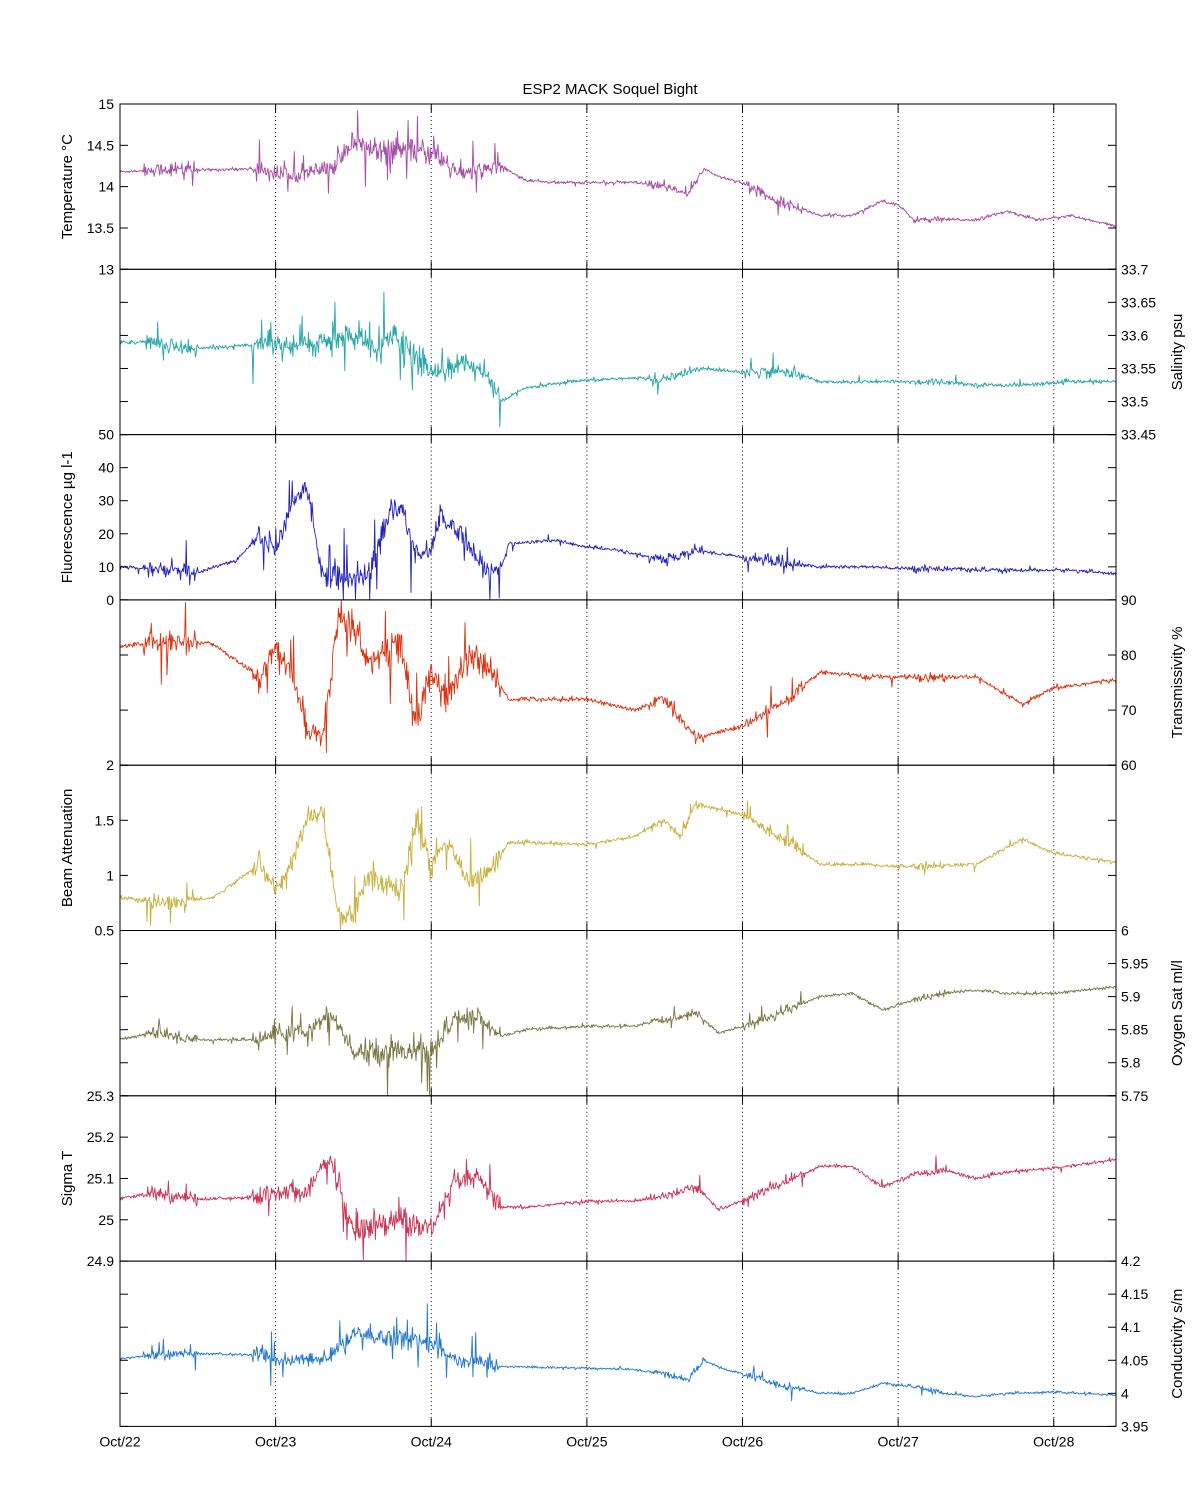 The width and height of the screenshot is (1200, 1501). What do you see at coordinates (106, 567) in the screenshot?
I see `y-tick-label: 10` at bounding box center [106, 567].